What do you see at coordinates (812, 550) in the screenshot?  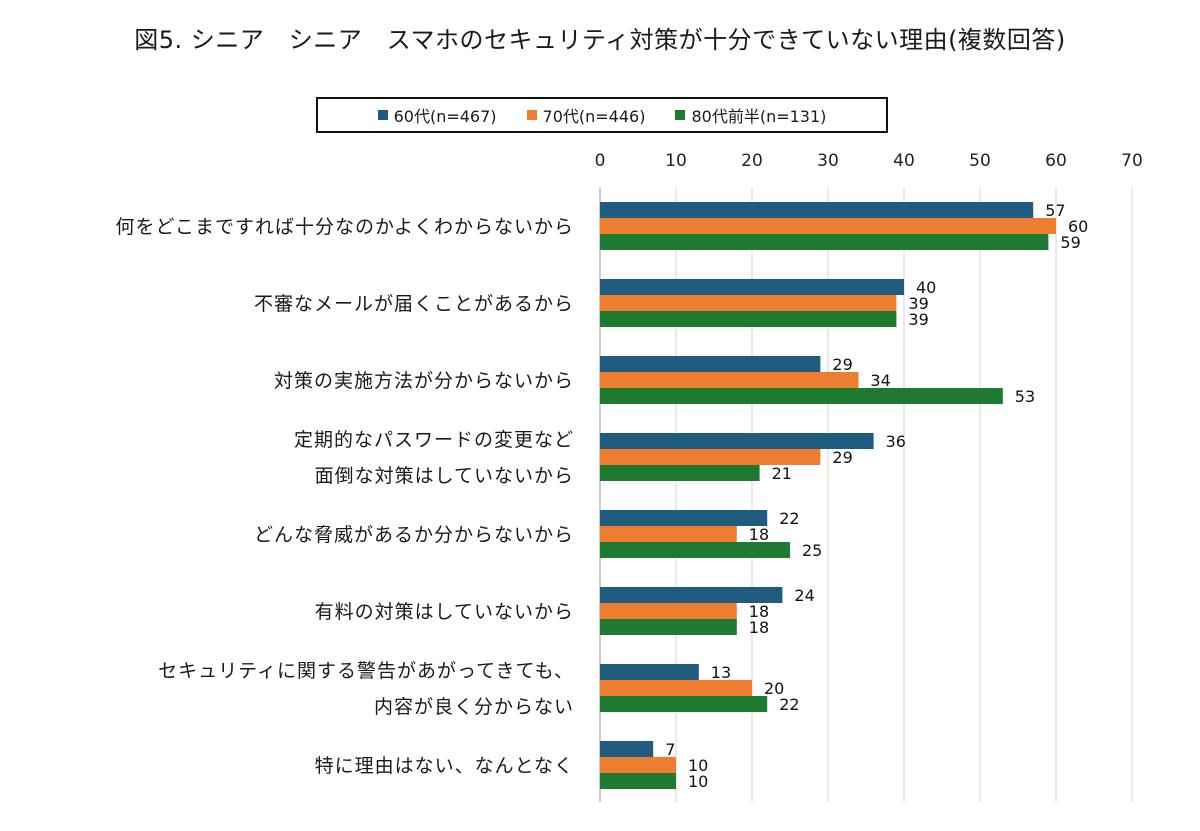 I see `data-label: 25` at bounding box center [812, 550].